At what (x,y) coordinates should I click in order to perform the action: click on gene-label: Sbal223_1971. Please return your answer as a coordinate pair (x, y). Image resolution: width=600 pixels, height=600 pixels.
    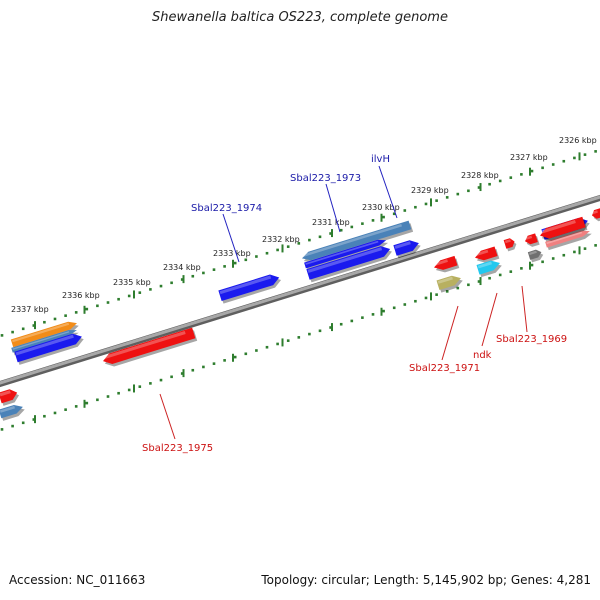
    Looking at the image, I should click on (444, 368).